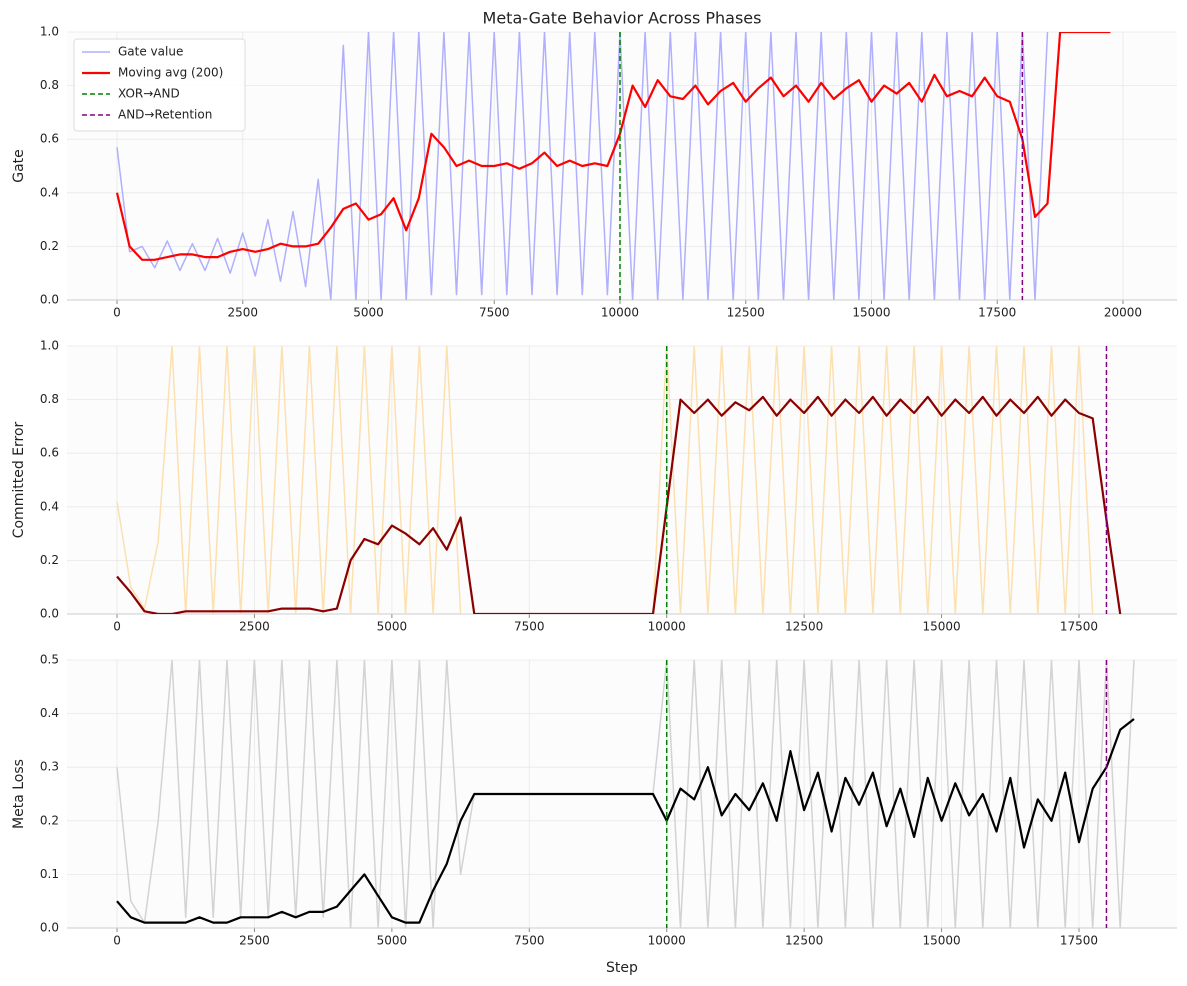 This screenshot has height=986, width=1187. I want to click on y-axis-label: Meta Loss, so click(19, 794).